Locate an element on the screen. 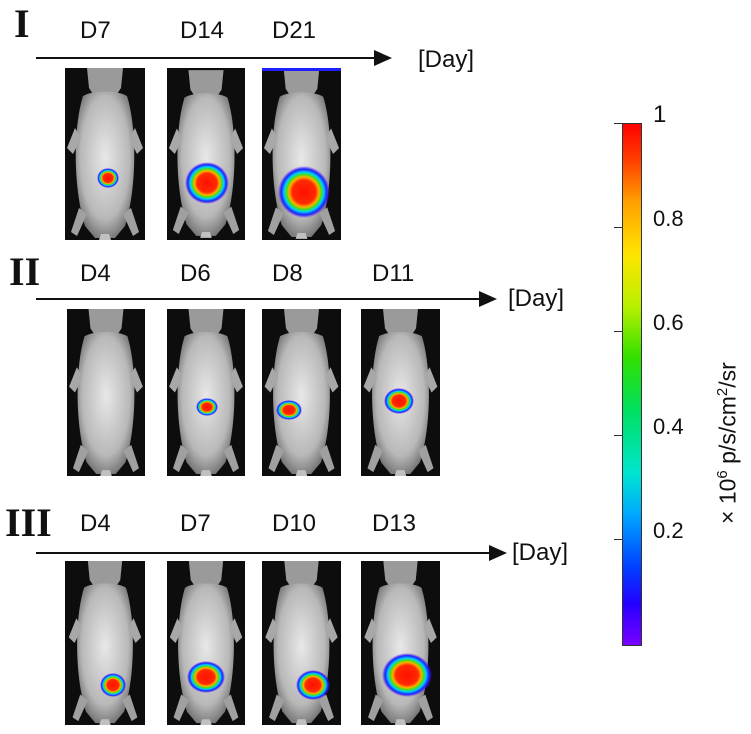  group-numeral-3: III is located at coordinates (28, 522).